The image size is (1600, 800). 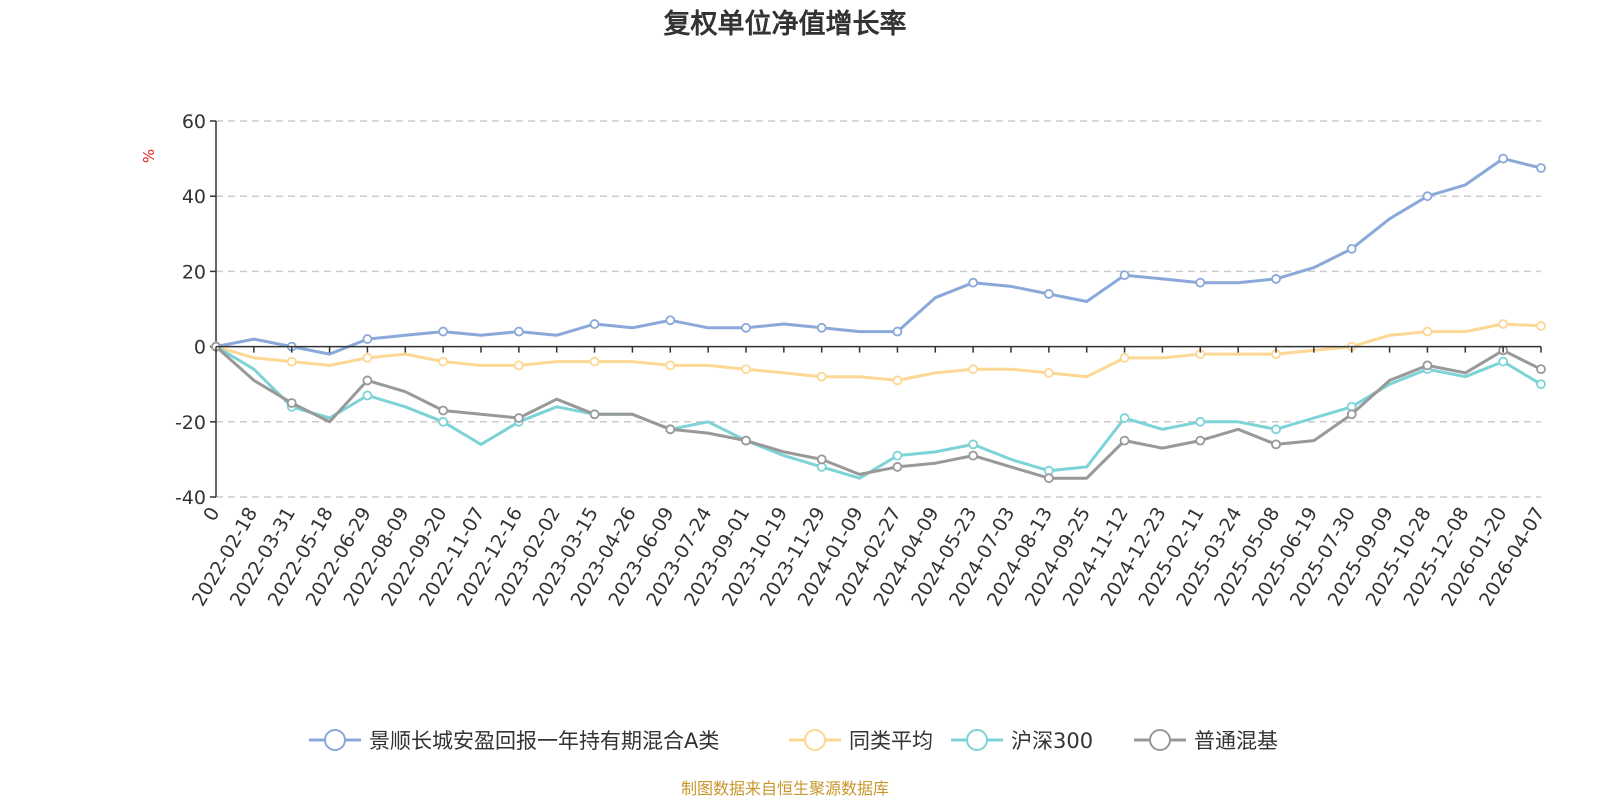 What do you see at coordinates (785, 24) in the screenshot?
I see `chart-title: 复权单位净值增长率` at bounding box center [785, 24].